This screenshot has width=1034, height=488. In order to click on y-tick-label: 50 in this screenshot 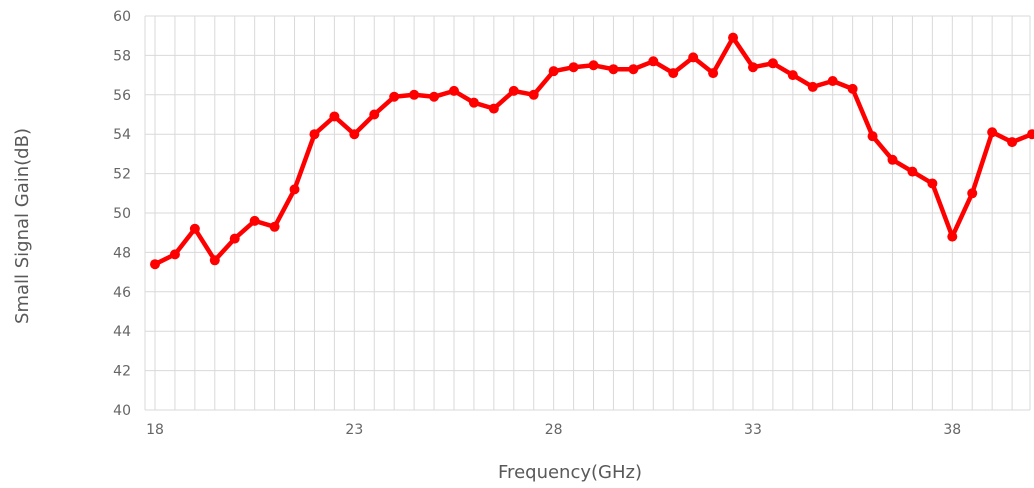, I will do `click(122, 214)`.